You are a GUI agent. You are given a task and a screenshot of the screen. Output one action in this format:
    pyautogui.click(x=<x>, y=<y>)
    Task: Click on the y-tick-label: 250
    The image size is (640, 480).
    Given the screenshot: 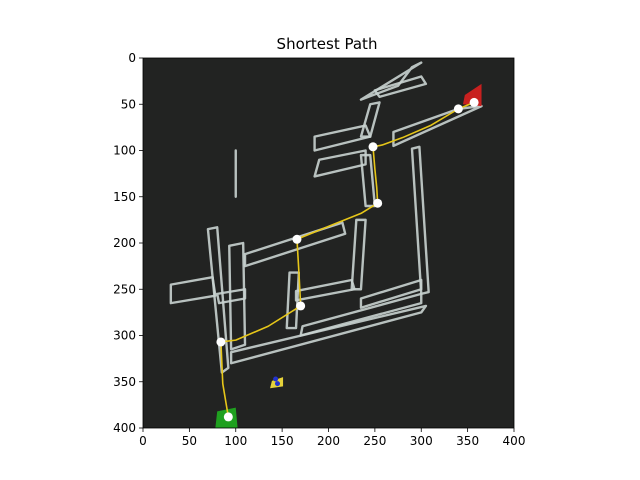 What is the action you would take?
    pyautogui.click(x=124, y=289)
    